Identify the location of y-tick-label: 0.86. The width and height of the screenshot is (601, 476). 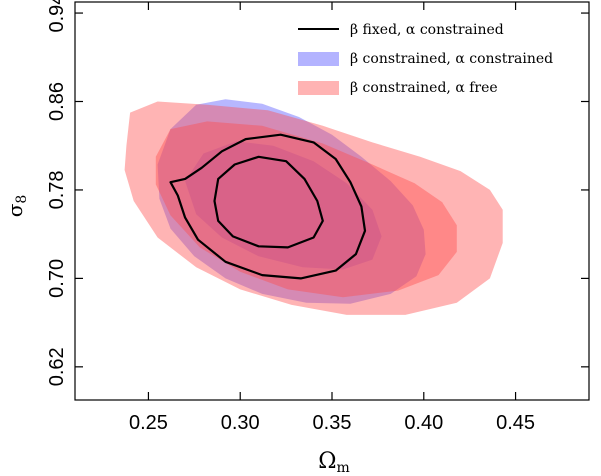
(57, 101).